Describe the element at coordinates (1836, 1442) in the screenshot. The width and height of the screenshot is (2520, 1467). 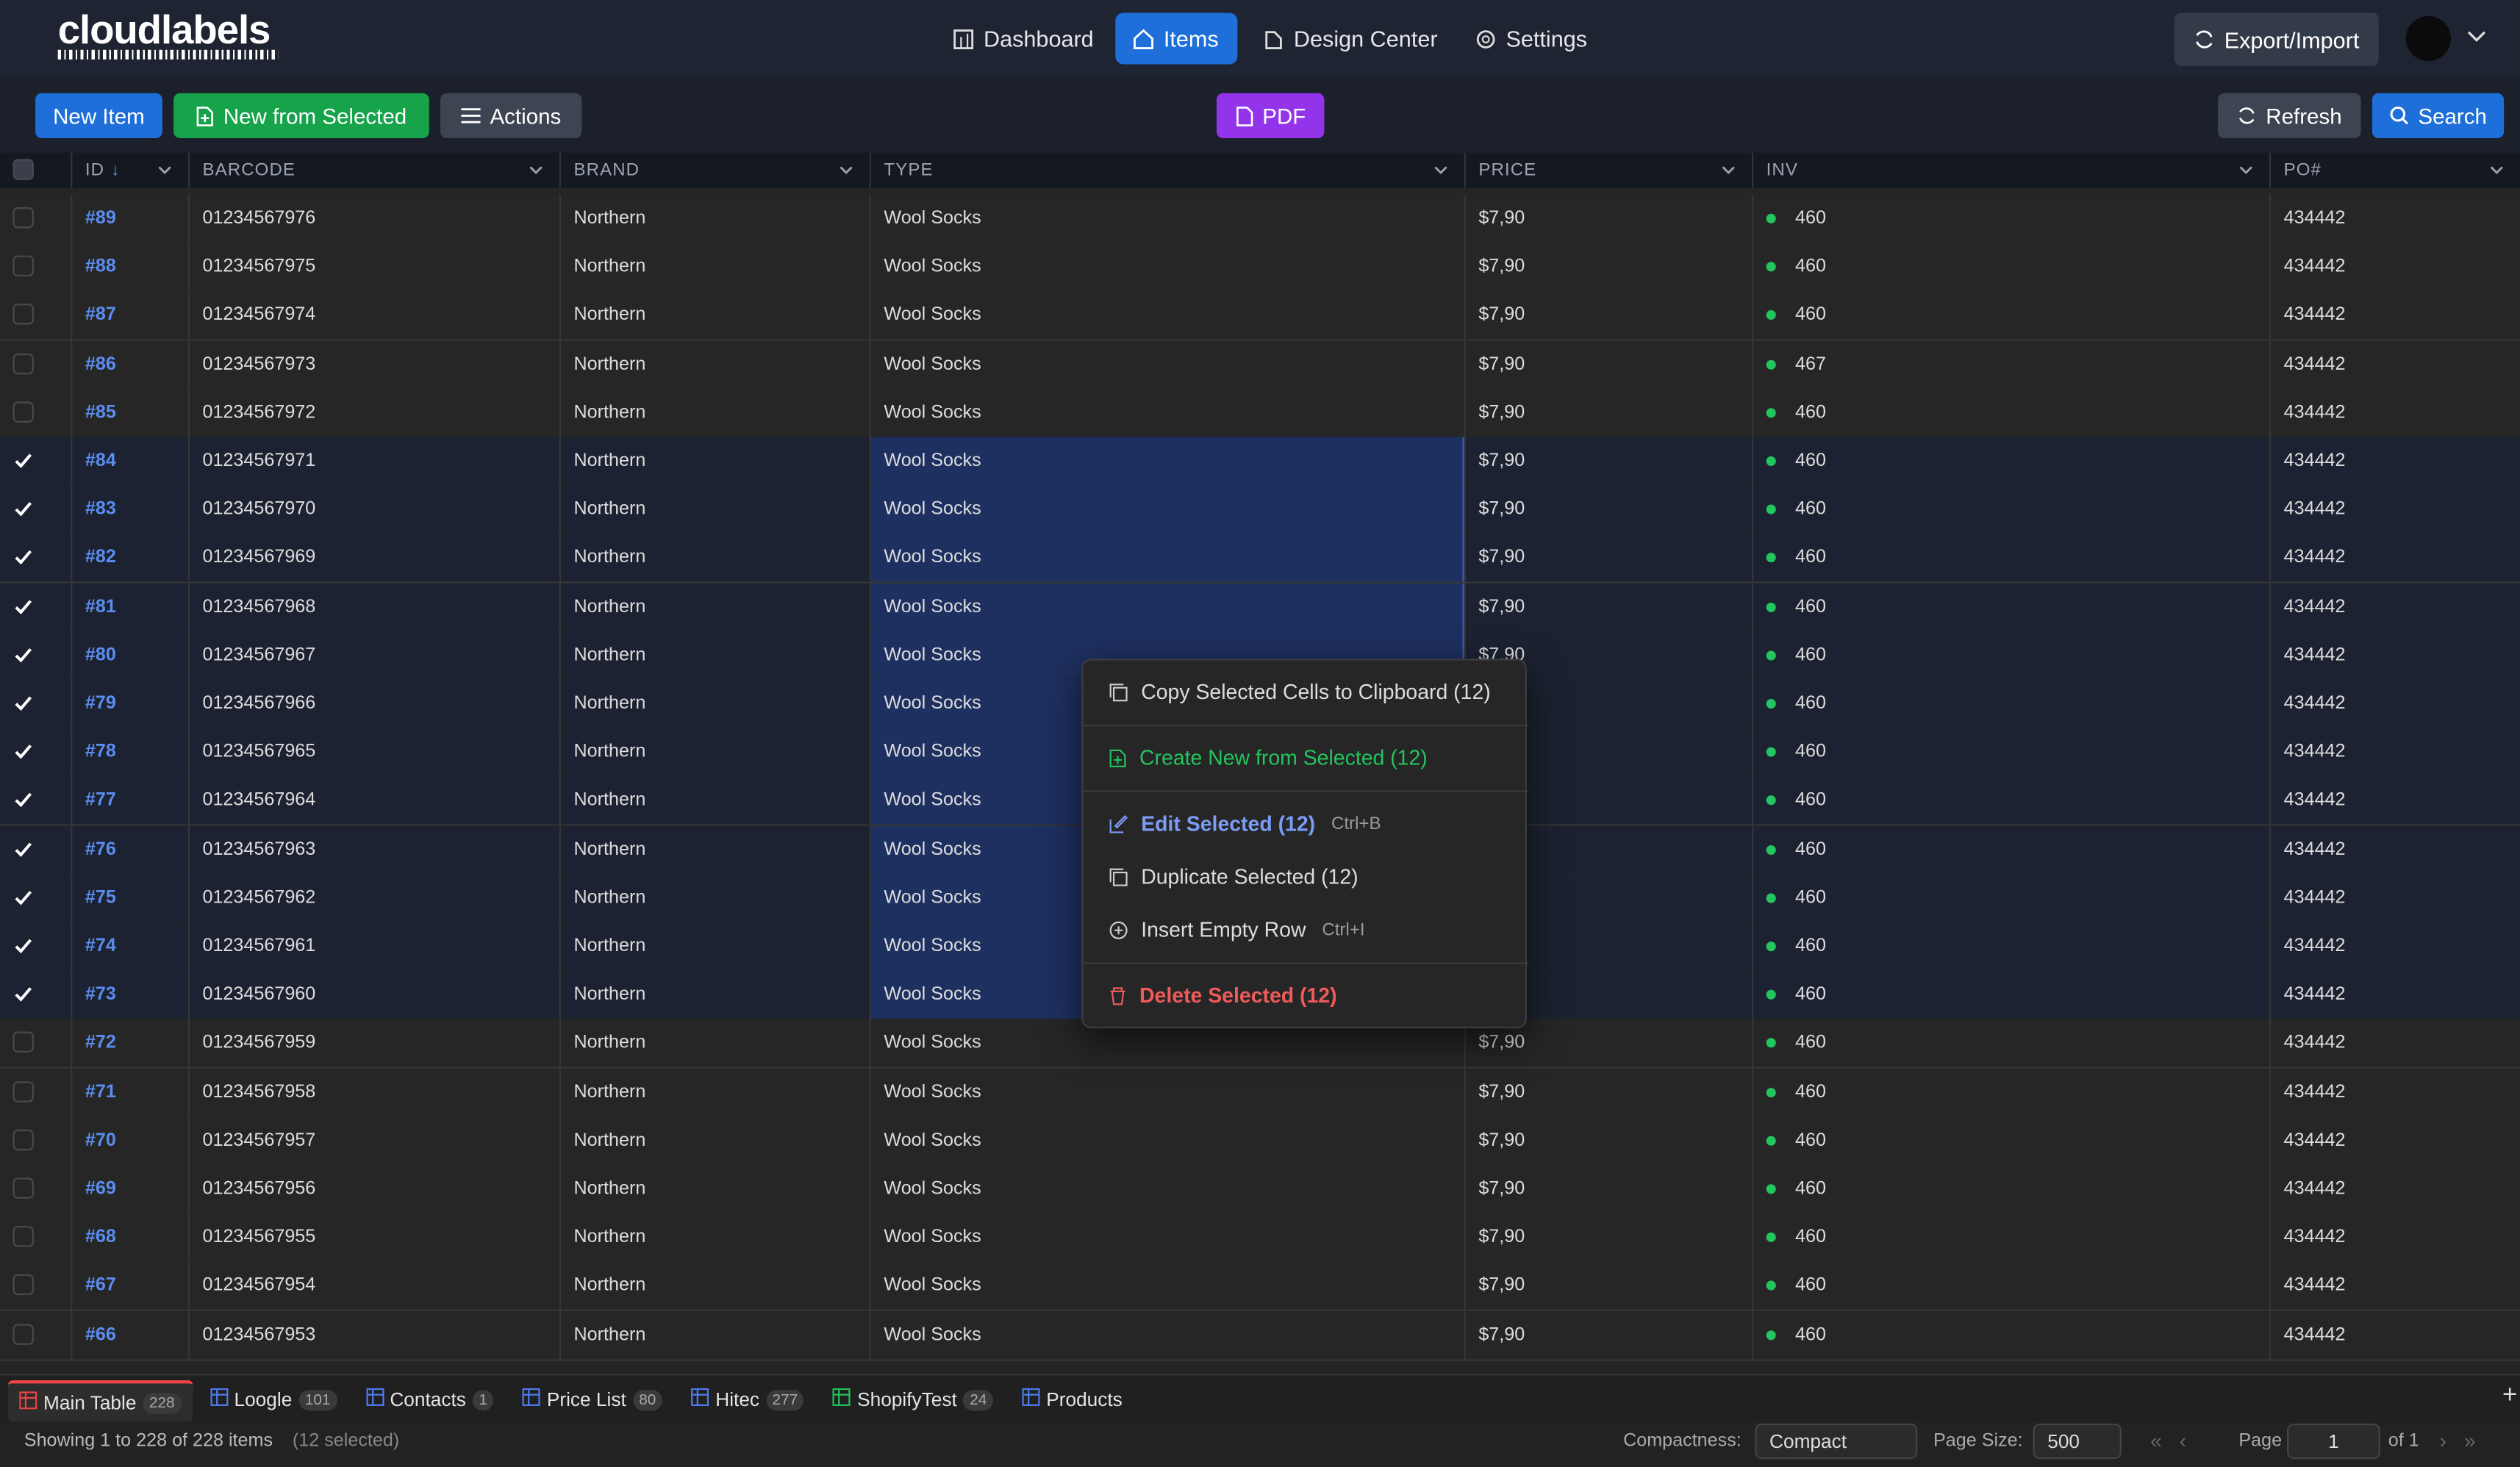
I see `compactness-select: Compact` at that location.